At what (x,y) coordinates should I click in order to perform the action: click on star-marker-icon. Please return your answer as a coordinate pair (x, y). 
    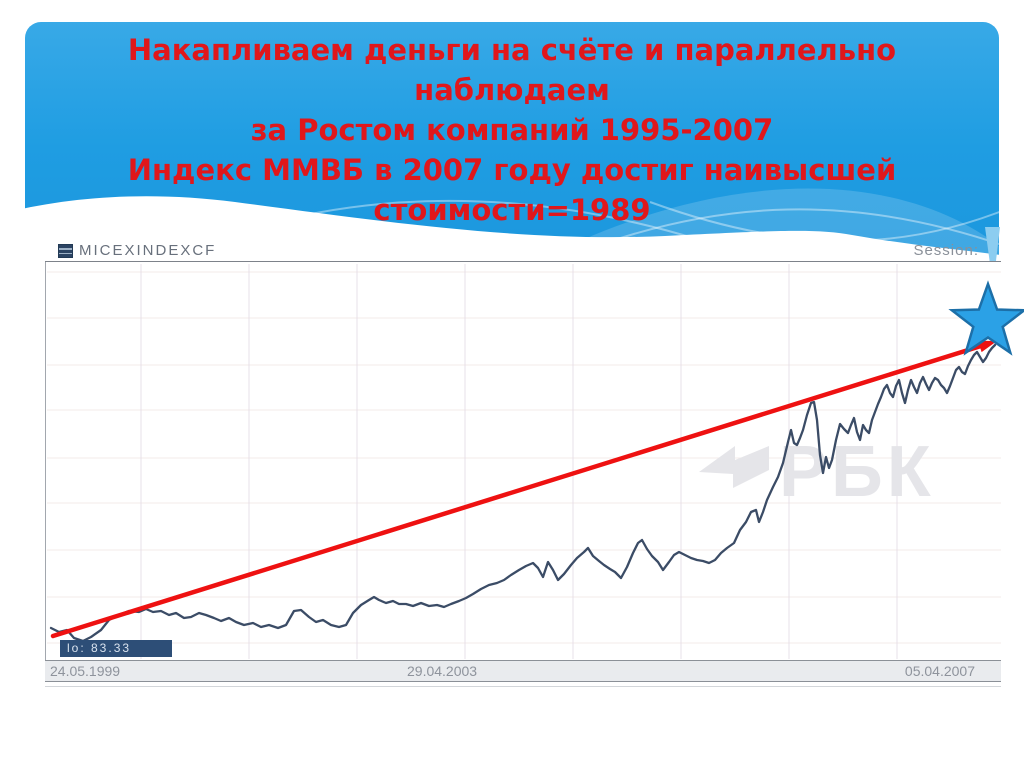
    Looking at the image, I should click on (986, 318).